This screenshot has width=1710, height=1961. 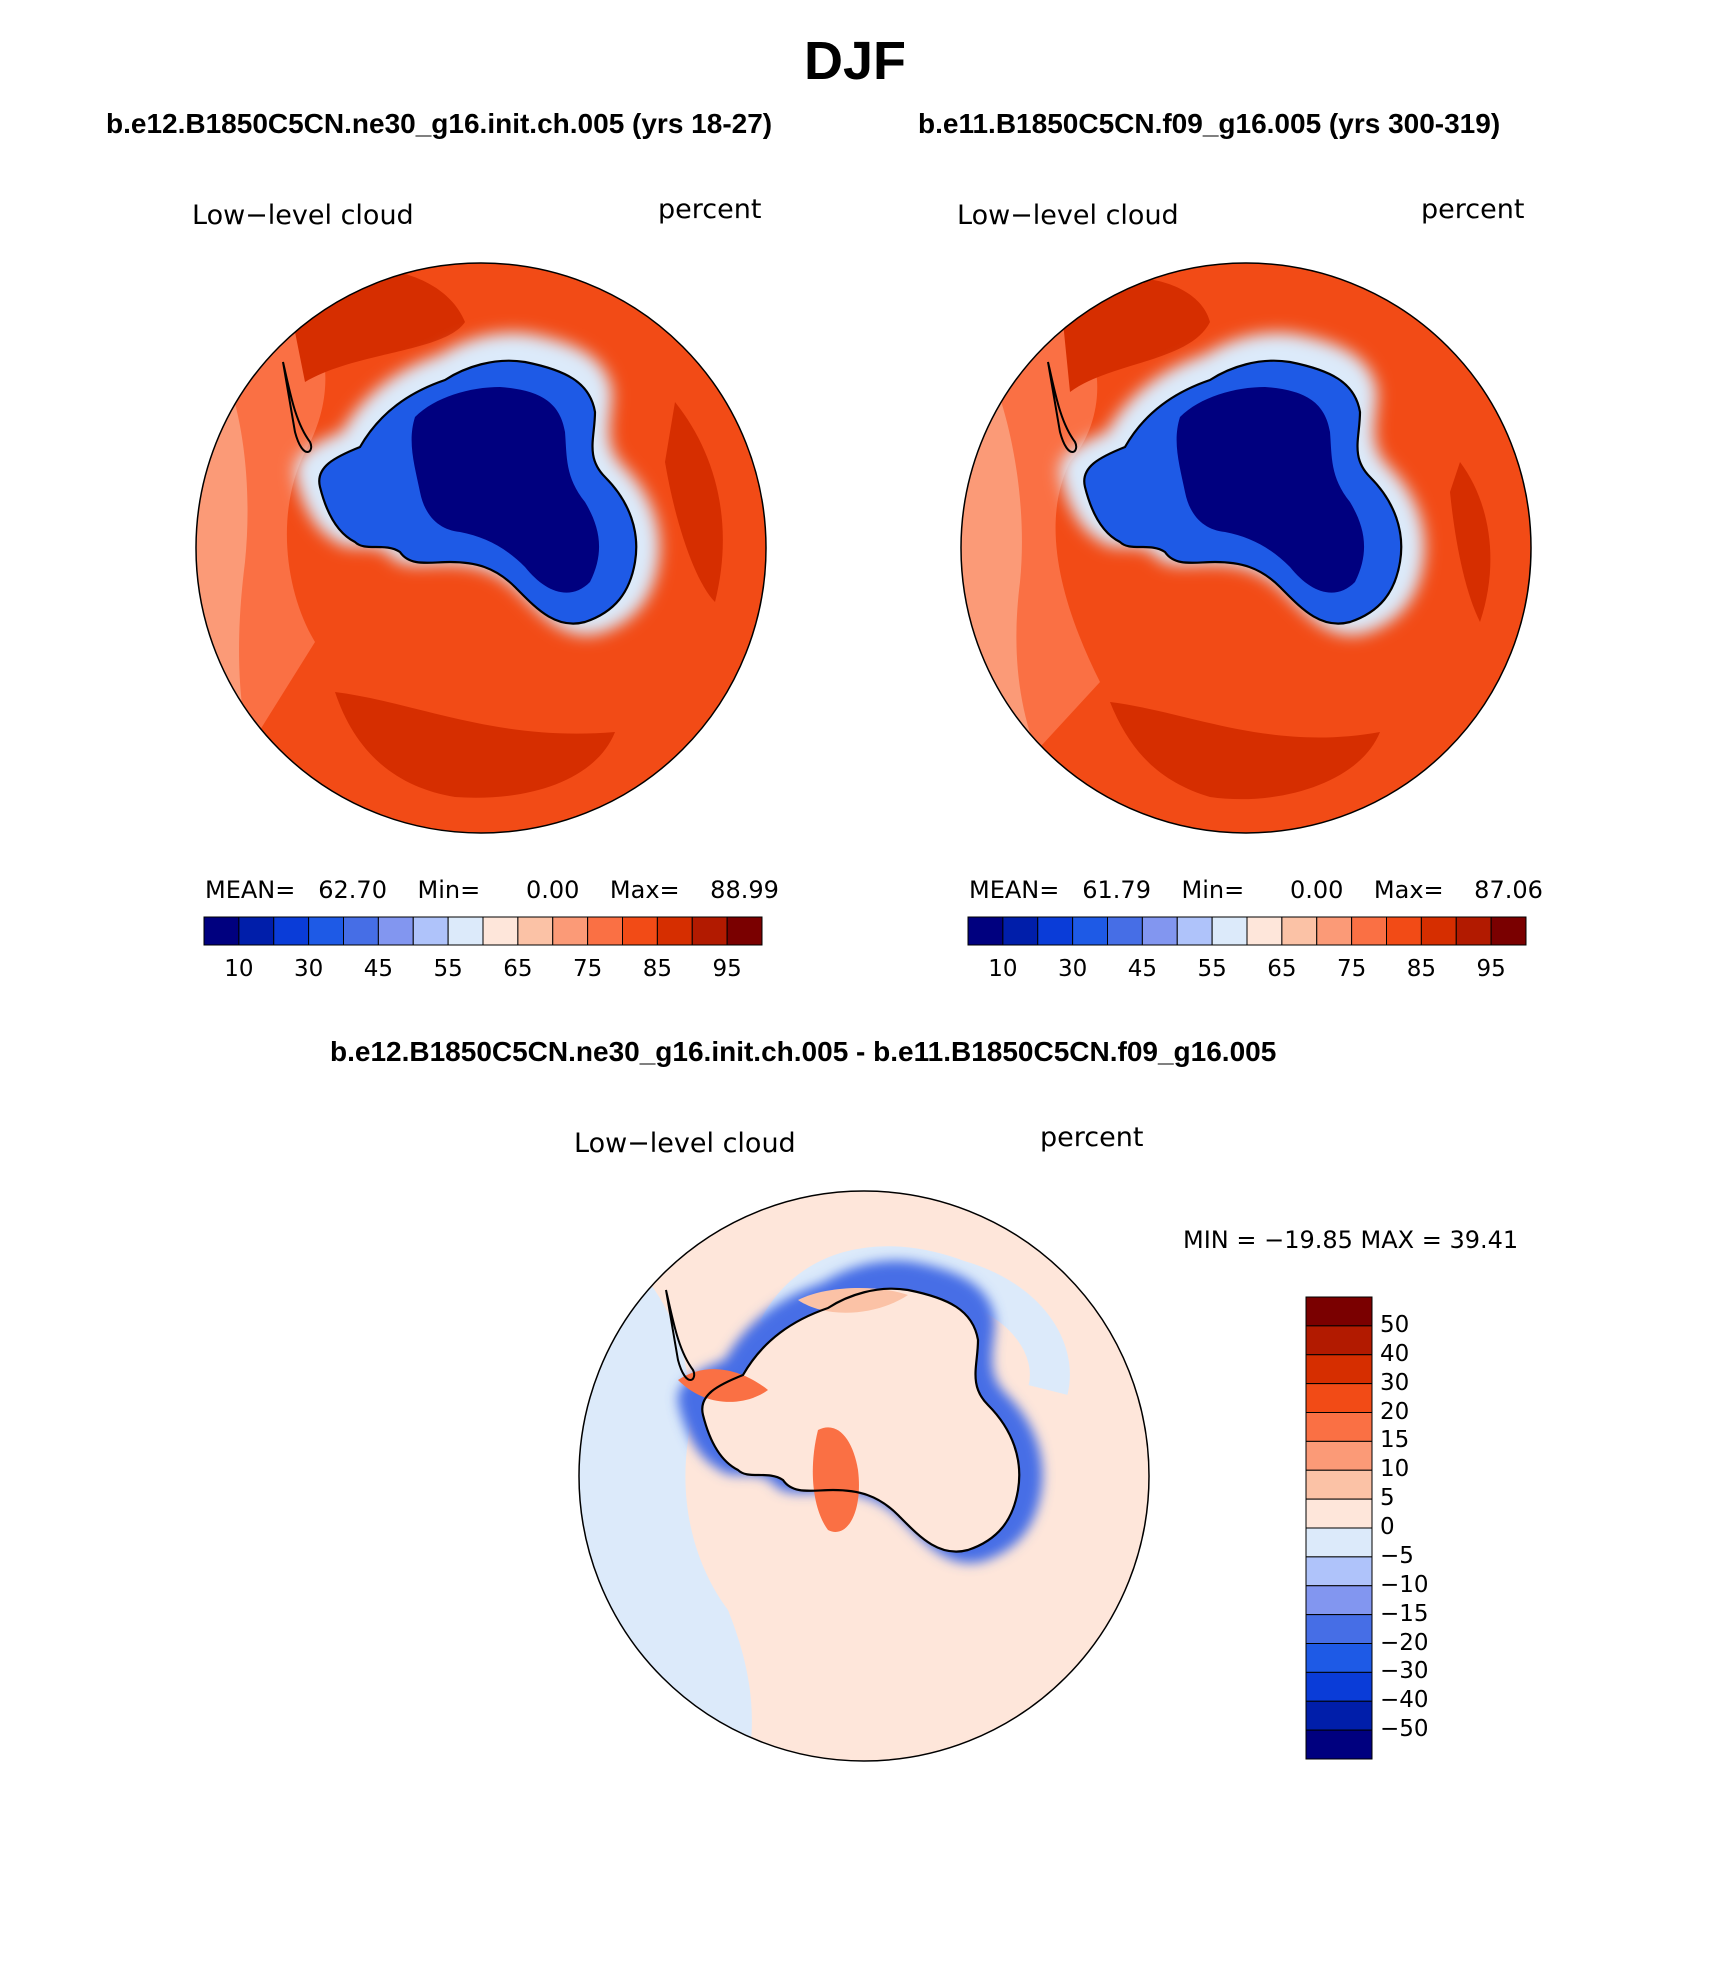 I want to click on colorbar-tick-label: 5, so click(x=1387, y=1498).